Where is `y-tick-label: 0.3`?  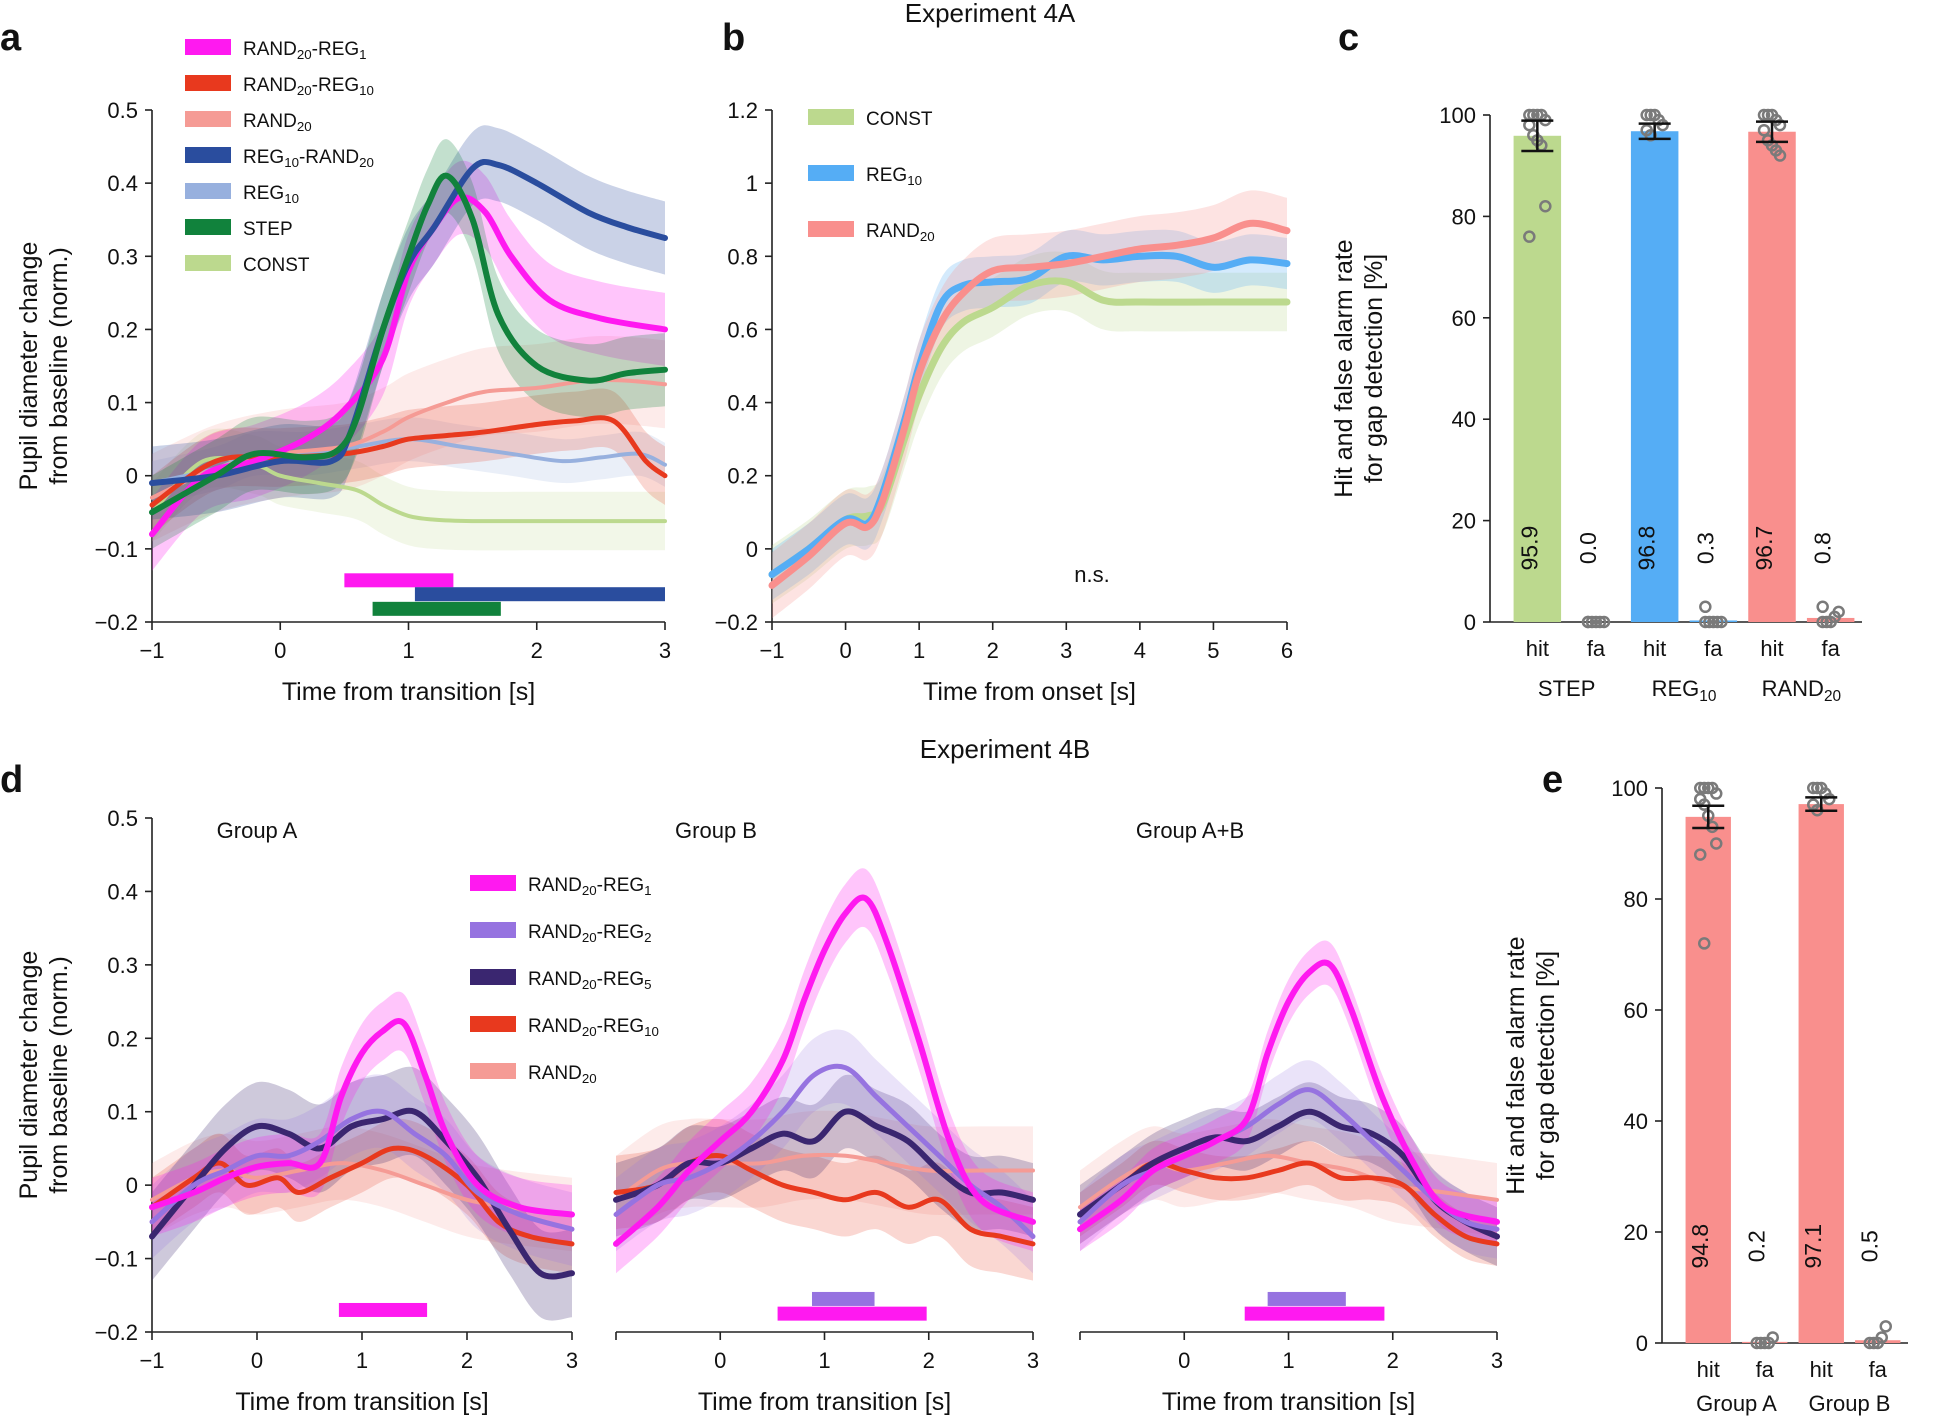
y-tick-label: 0.3 is located at coordinates (122, 965).